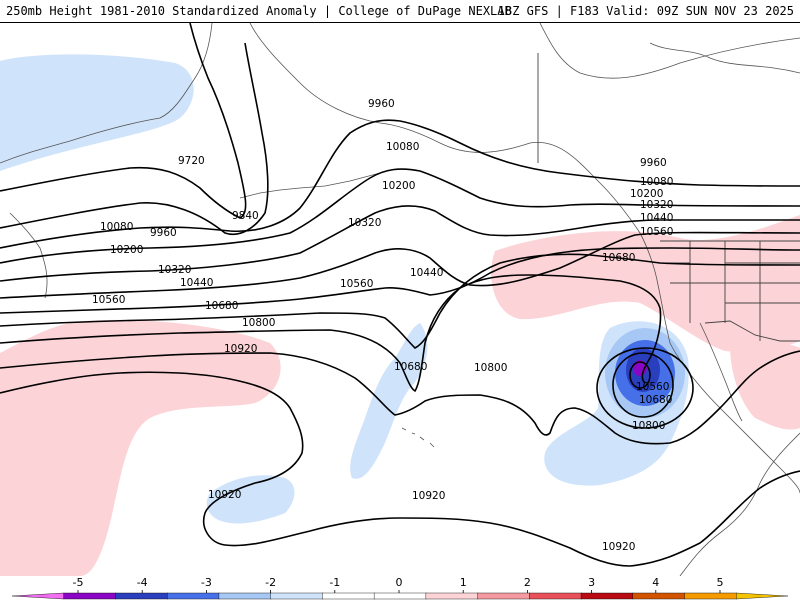  I want to click on label-10800-c: 10800, so click(490, 368).